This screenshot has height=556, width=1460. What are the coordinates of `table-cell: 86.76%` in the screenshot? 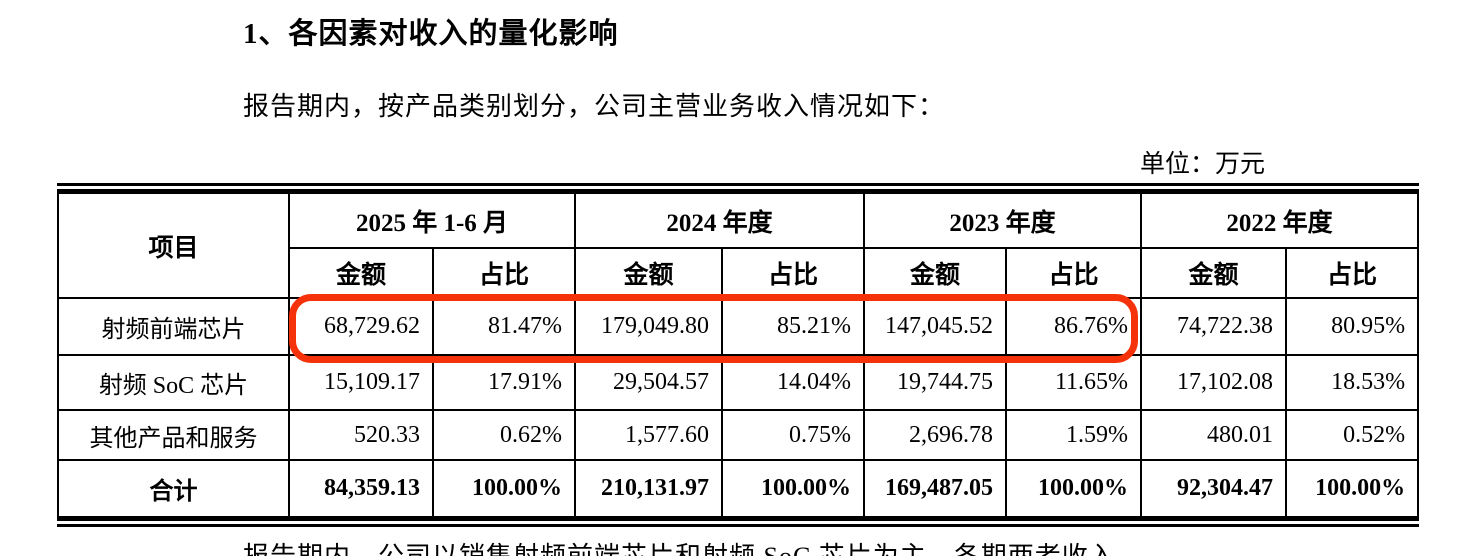 It's located at (1074, 326).